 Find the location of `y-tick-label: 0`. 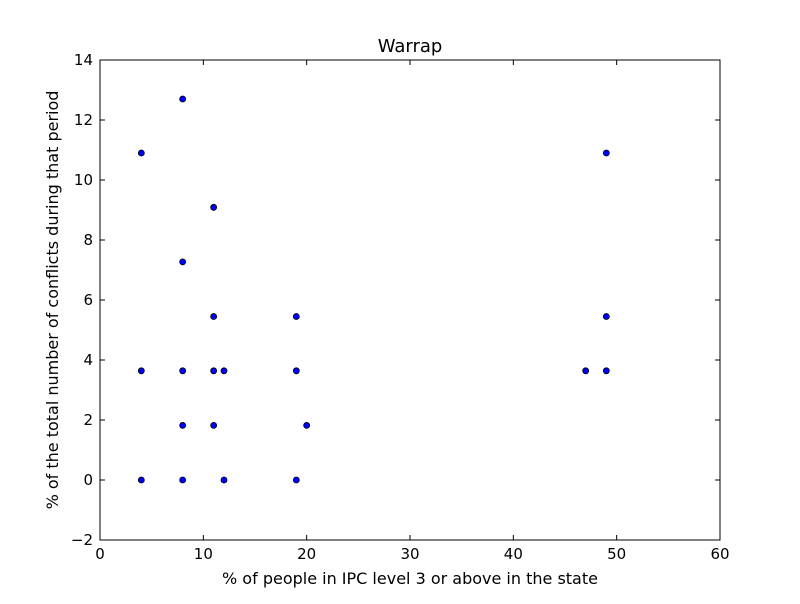

y-tick-label: 0 is located at coordinates (88, 480).